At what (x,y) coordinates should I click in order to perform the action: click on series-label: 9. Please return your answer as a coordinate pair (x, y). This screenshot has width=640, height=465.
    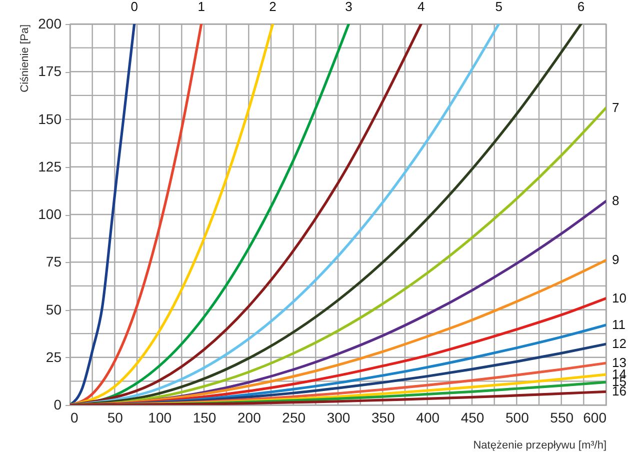
    Looking at the image, I should click on (616, 260).